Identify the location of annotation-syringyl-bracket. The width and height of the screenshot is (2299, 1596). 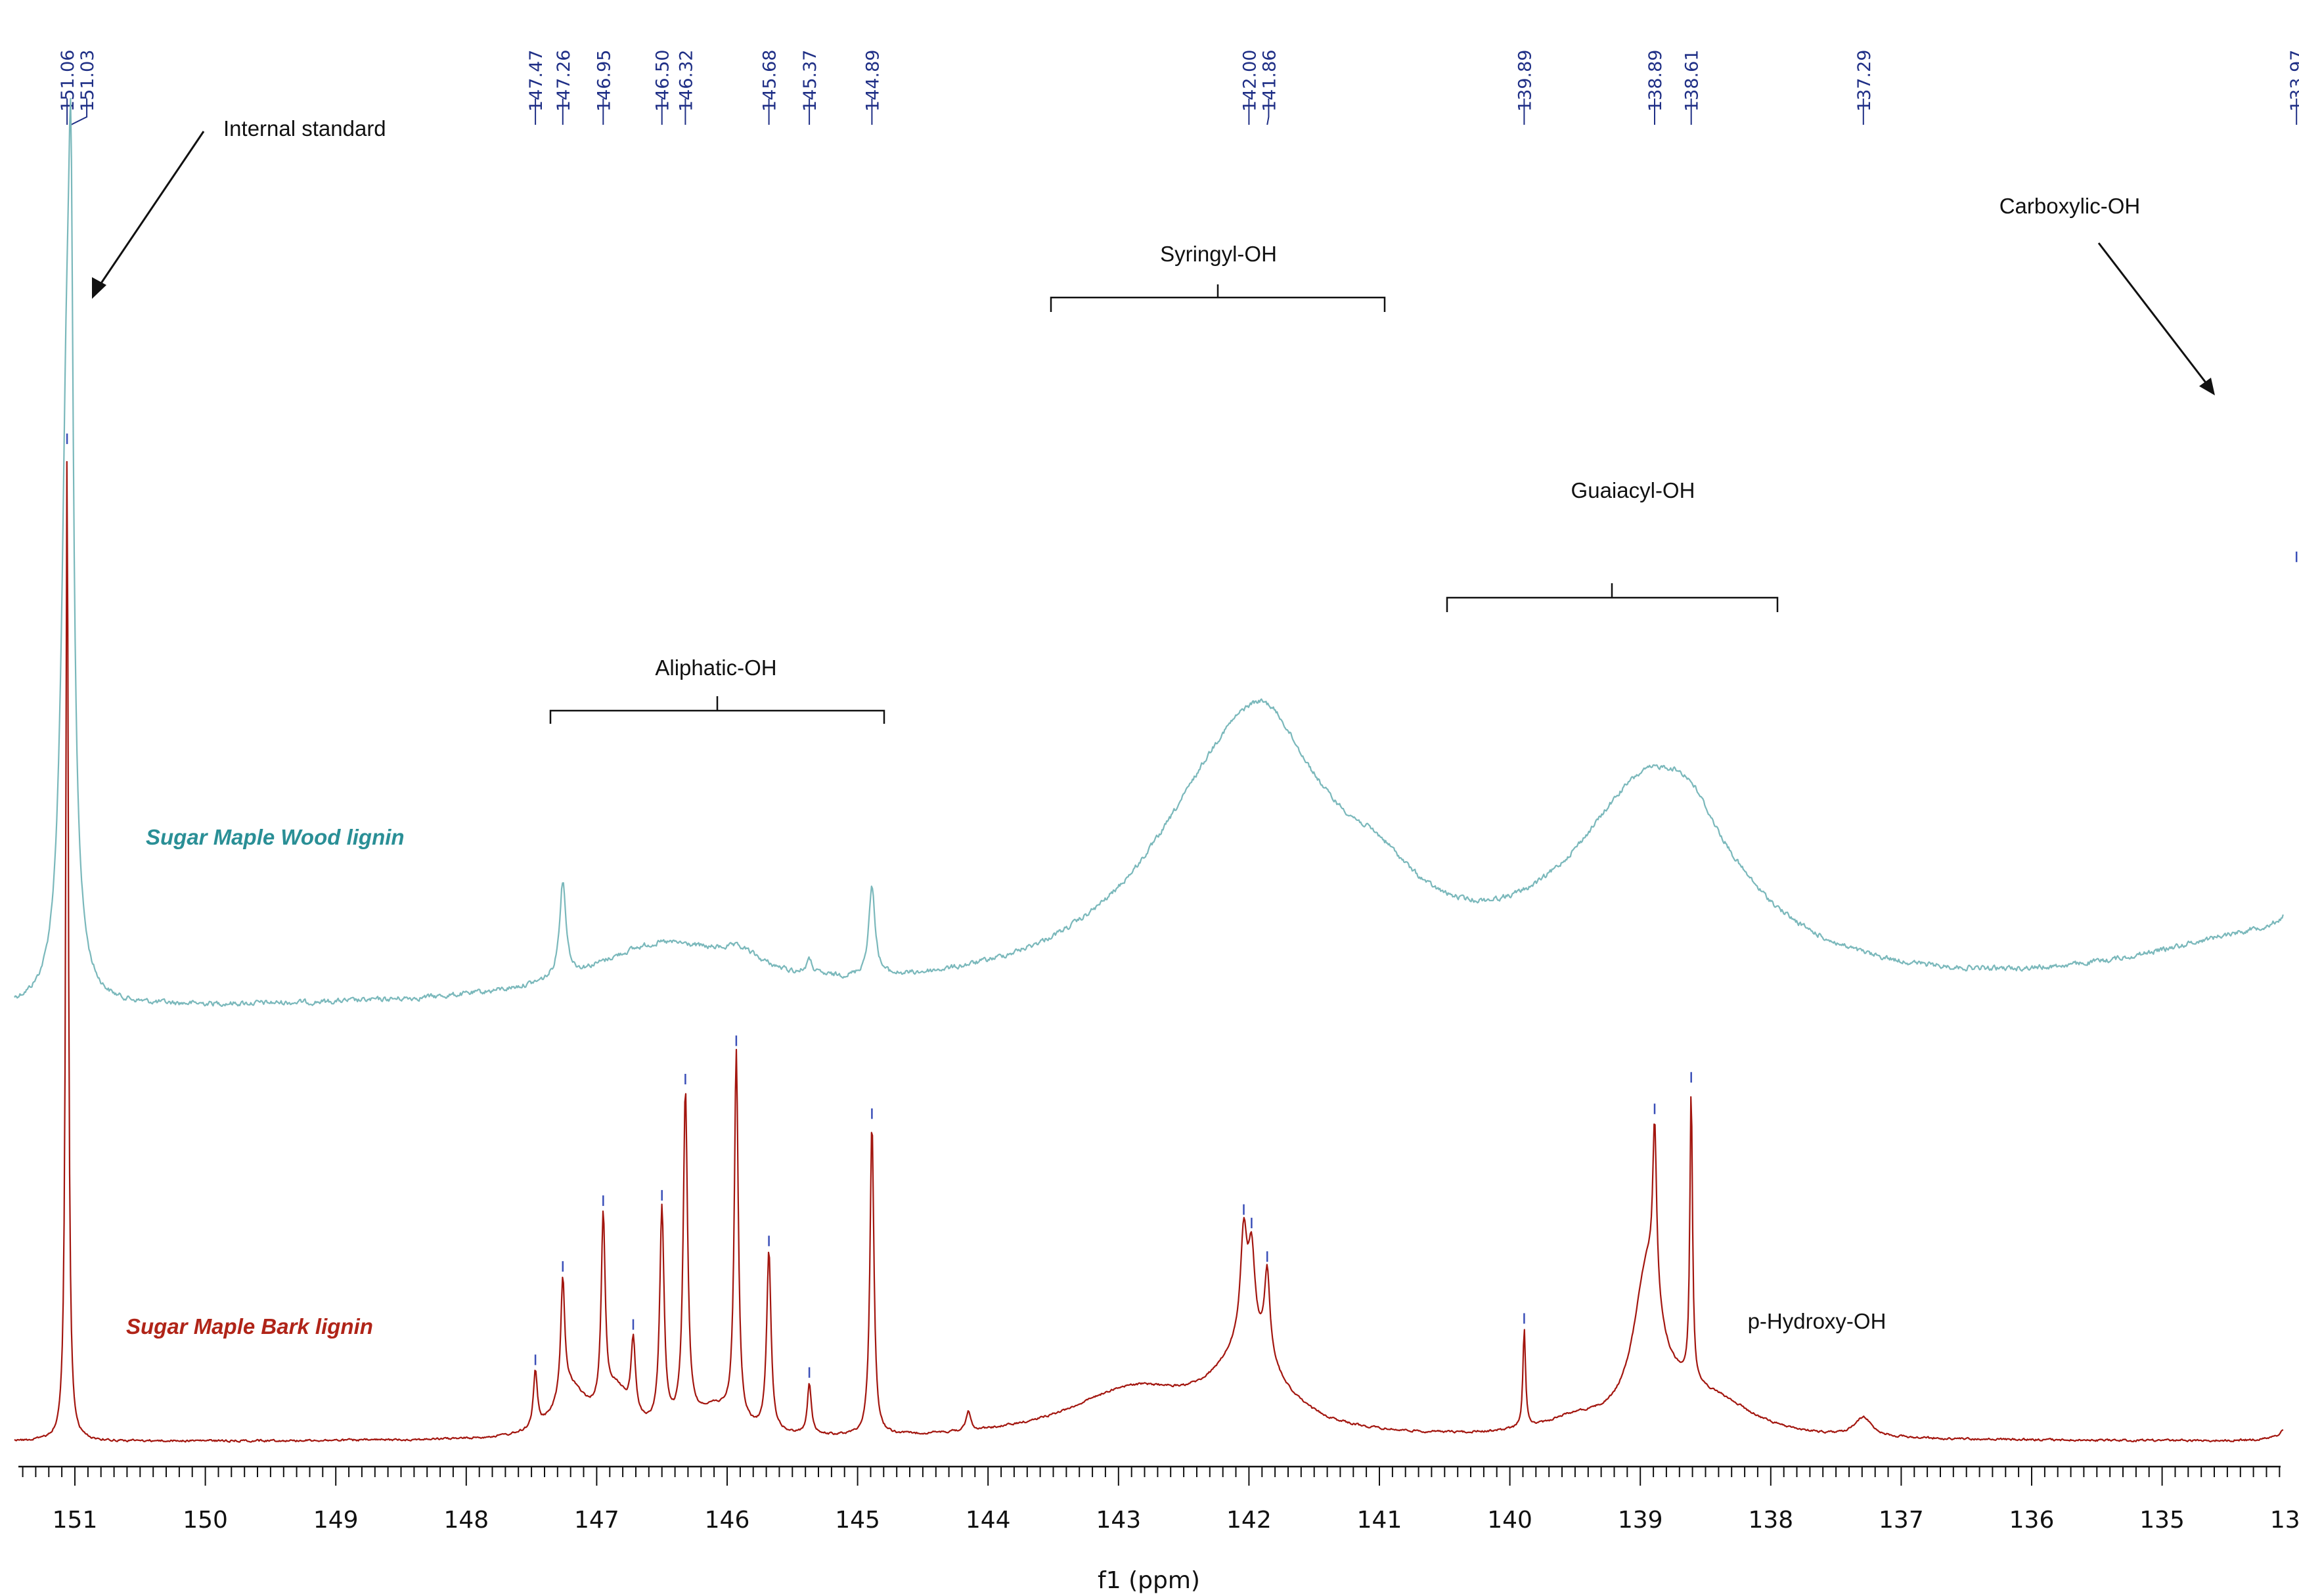
(1218, 298).